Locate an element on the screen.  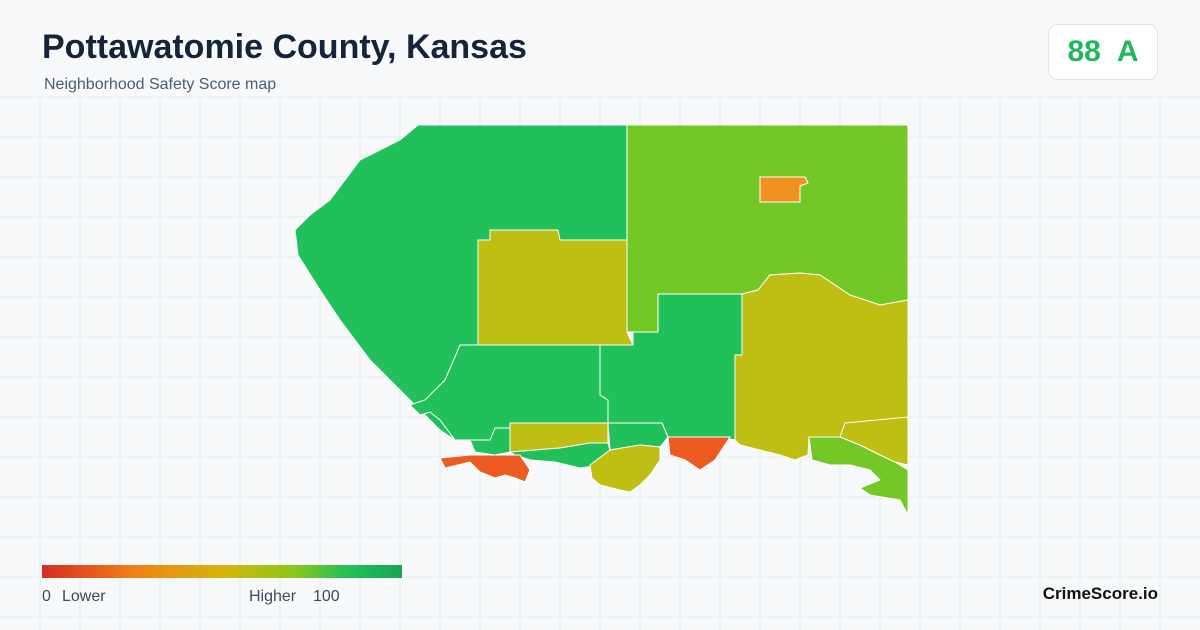
grade: A is located at coordinates (1127, 51).